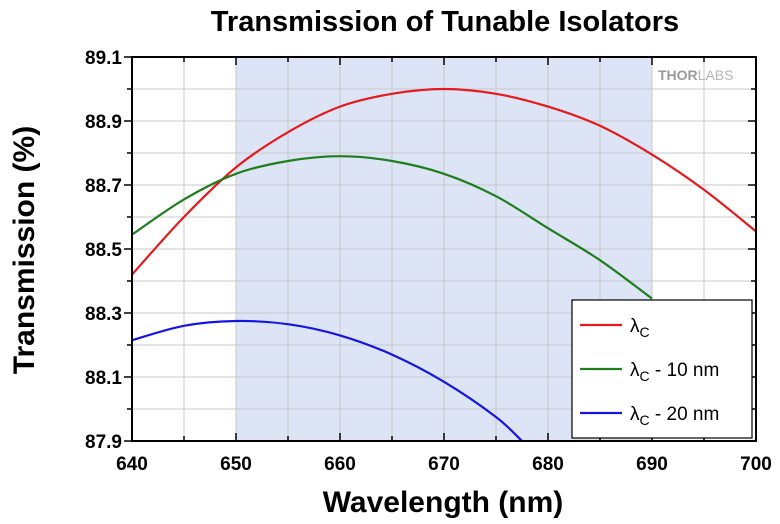 The width and height of the screenshot is (780, 524). Describe the element at coordinates (103, 442) in the screenshot. I see `y-tick-label: 87.9` at that location.